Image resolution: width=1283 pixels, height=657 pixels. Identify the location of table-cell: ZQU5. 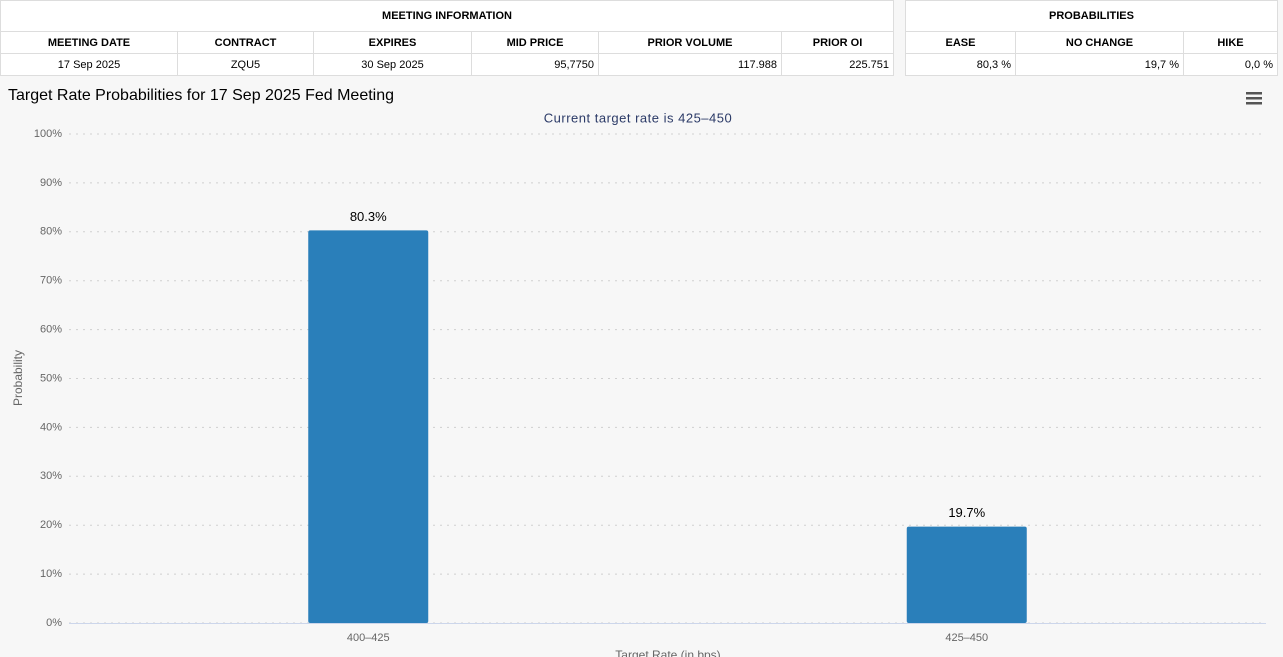
(245, 64).